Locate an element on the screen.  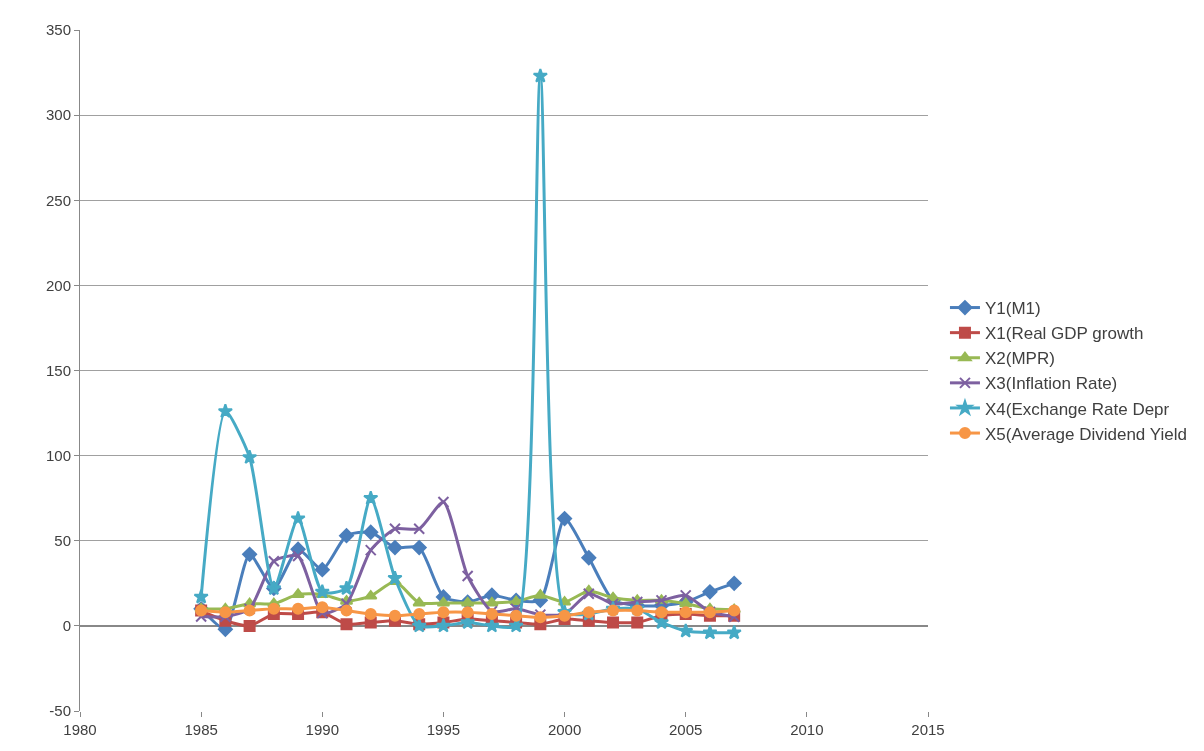
y-tick-label: 150 is located at coordinates (58, 370).